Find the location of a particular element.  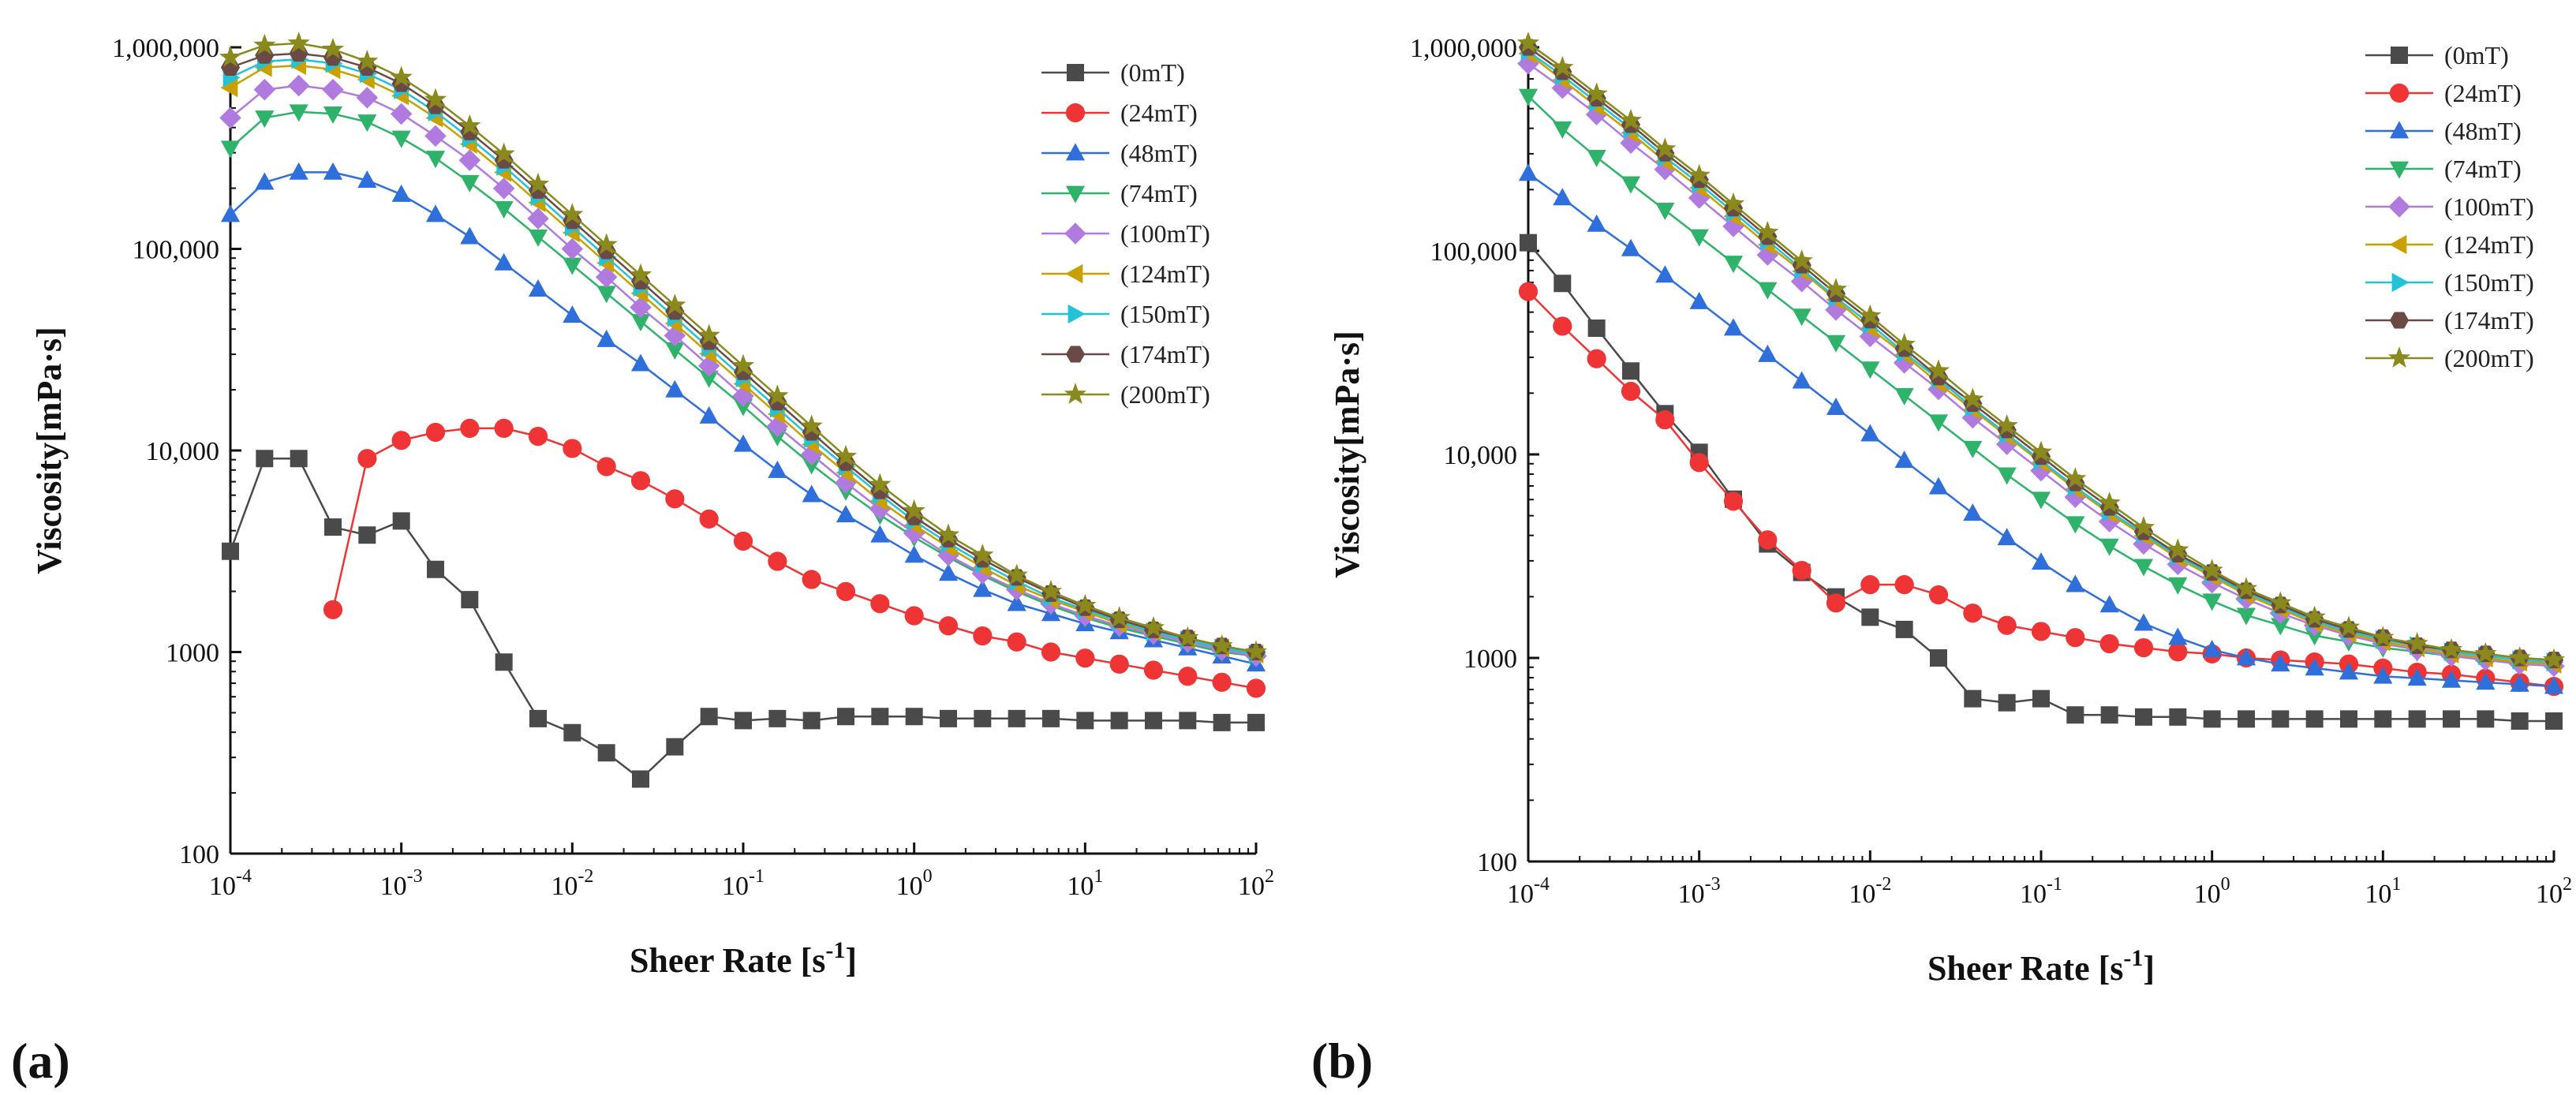

panel-label: (a) is located at coordinates (40, 1061).